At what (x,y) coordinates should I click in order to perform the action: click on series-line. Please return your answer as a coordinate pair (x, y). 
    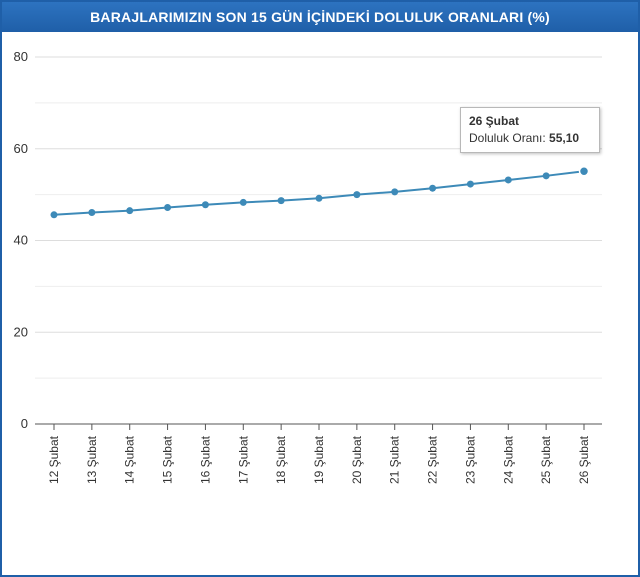
    Looking at the image, I should click on (319, 193).